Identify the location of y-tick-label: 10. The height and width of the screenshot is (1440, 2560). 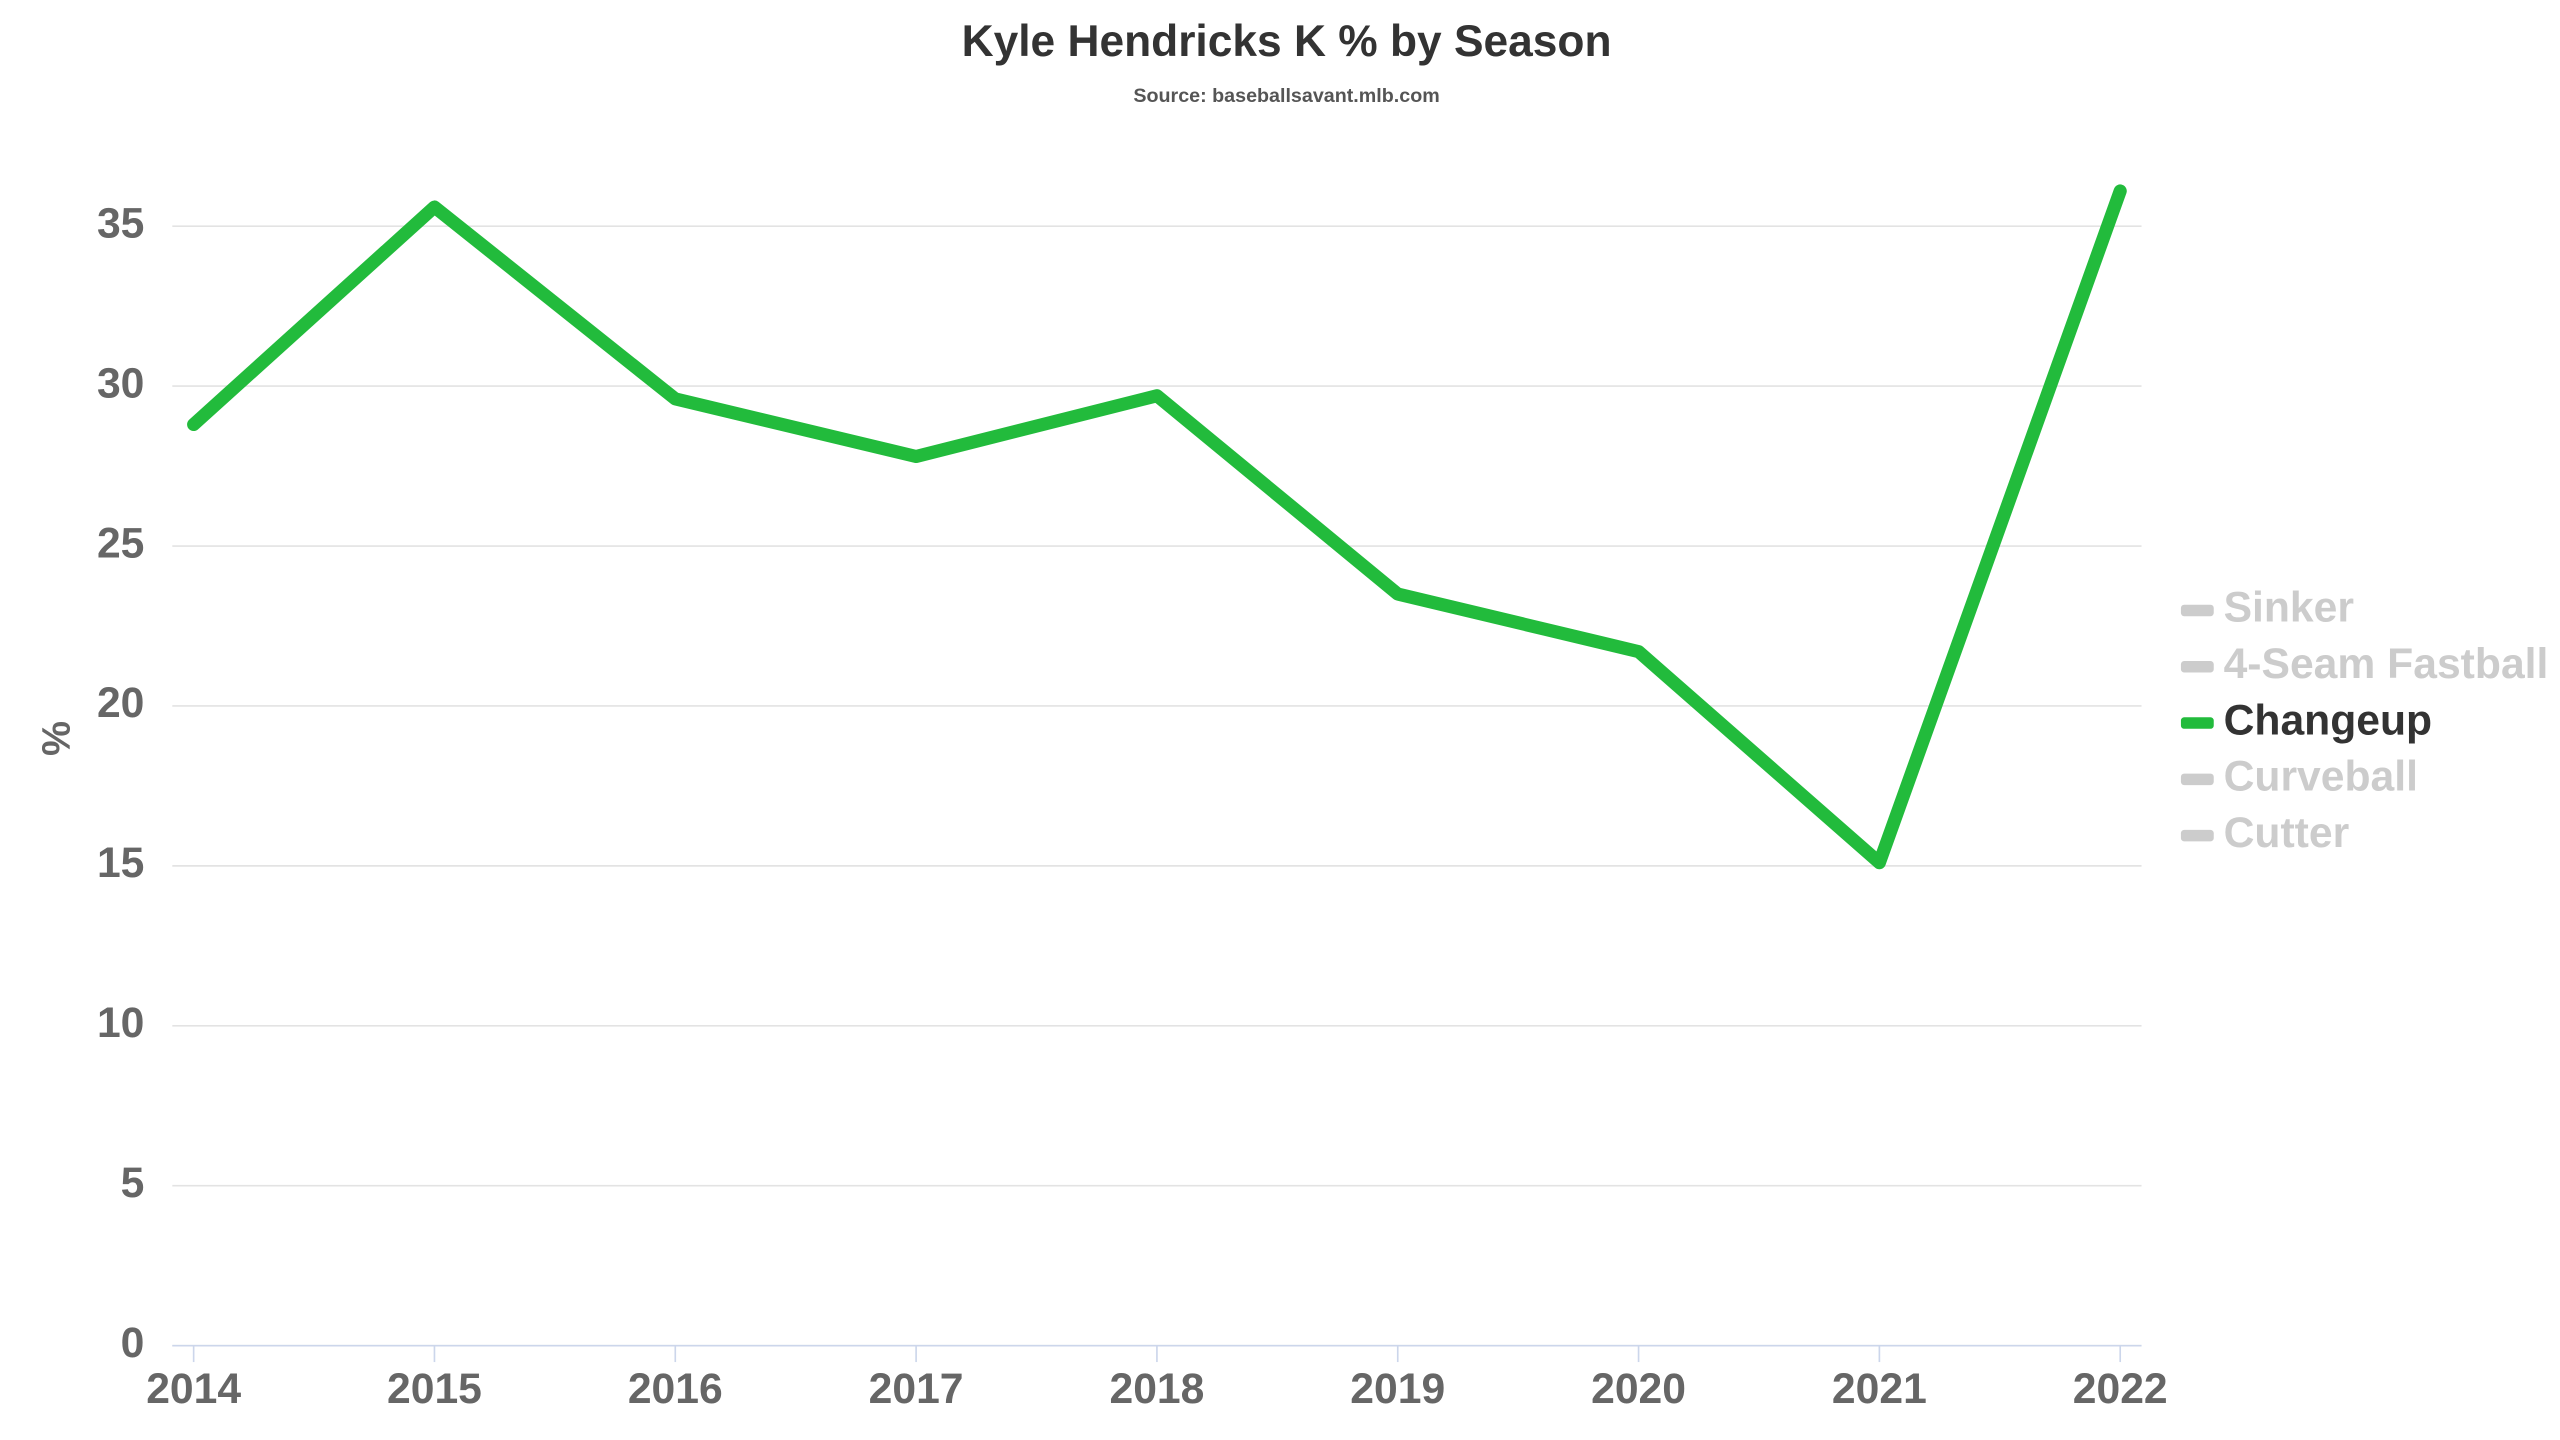
(120, 1023).